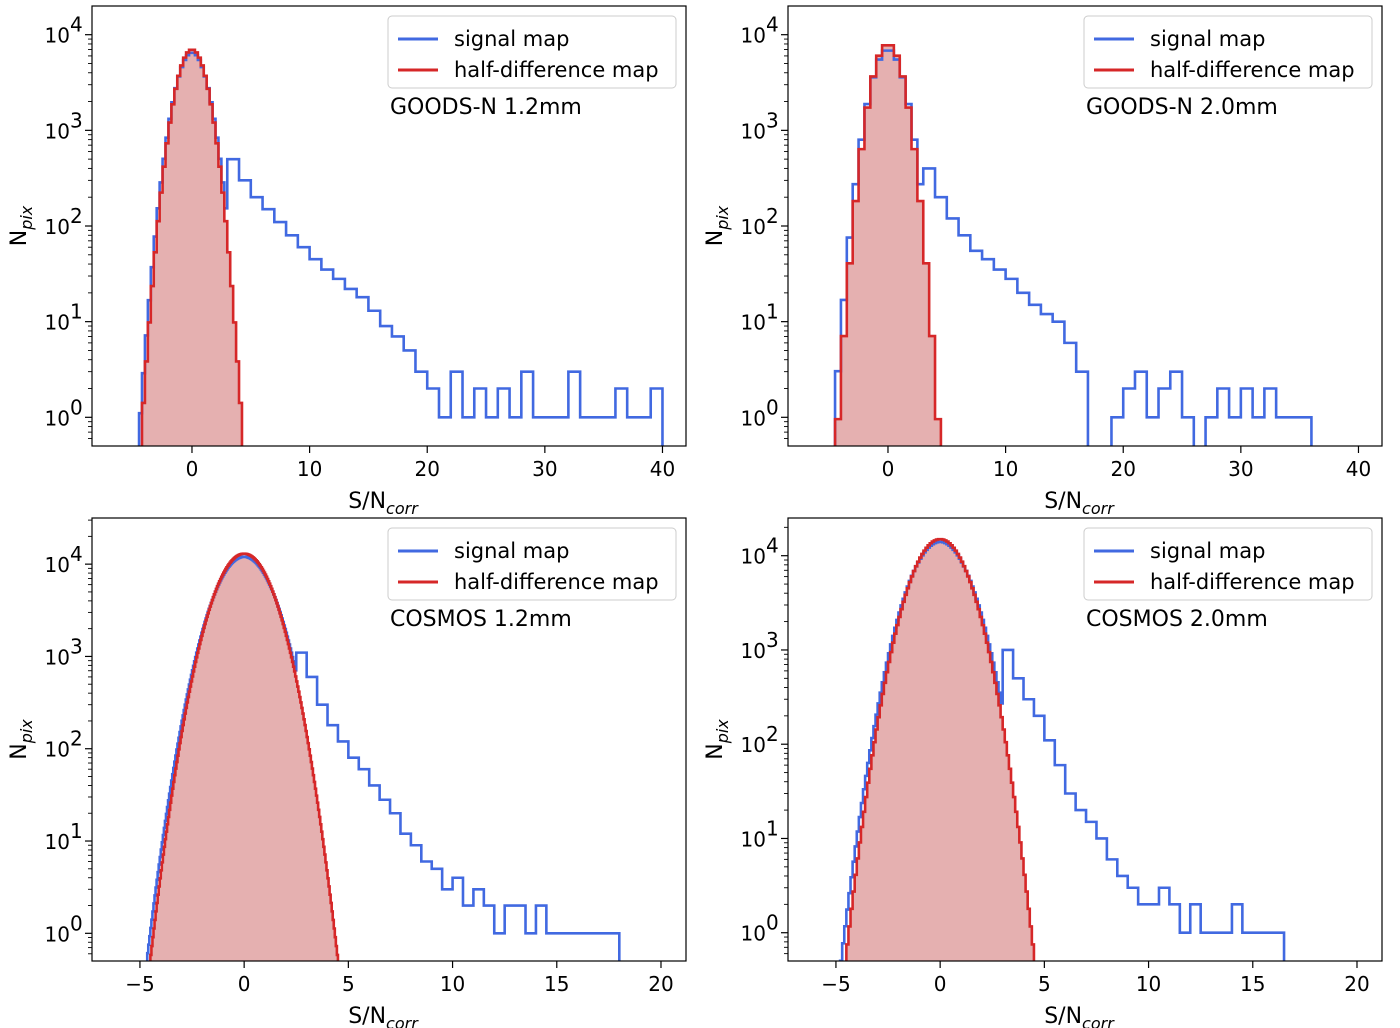 Image resolution: width=1400 pixels, height=1028 pixels. What do you see at coordinates (139, 984) in the screenshot?
I see `x-tick-label: −5` at bounding box center [139, 984].